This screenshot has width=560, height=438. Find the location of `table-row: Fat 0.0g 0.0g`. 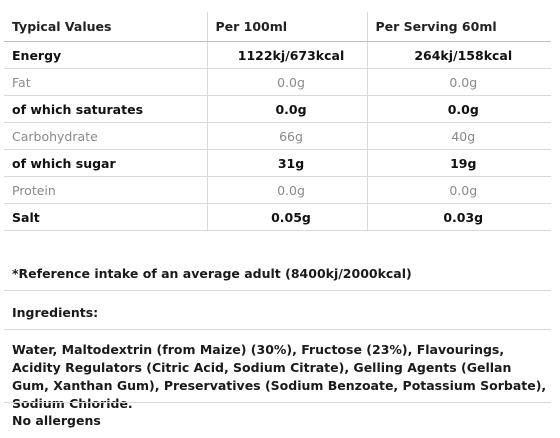

table-row: Fat 0.0g 0.0g is located at coordinates (277, 82).